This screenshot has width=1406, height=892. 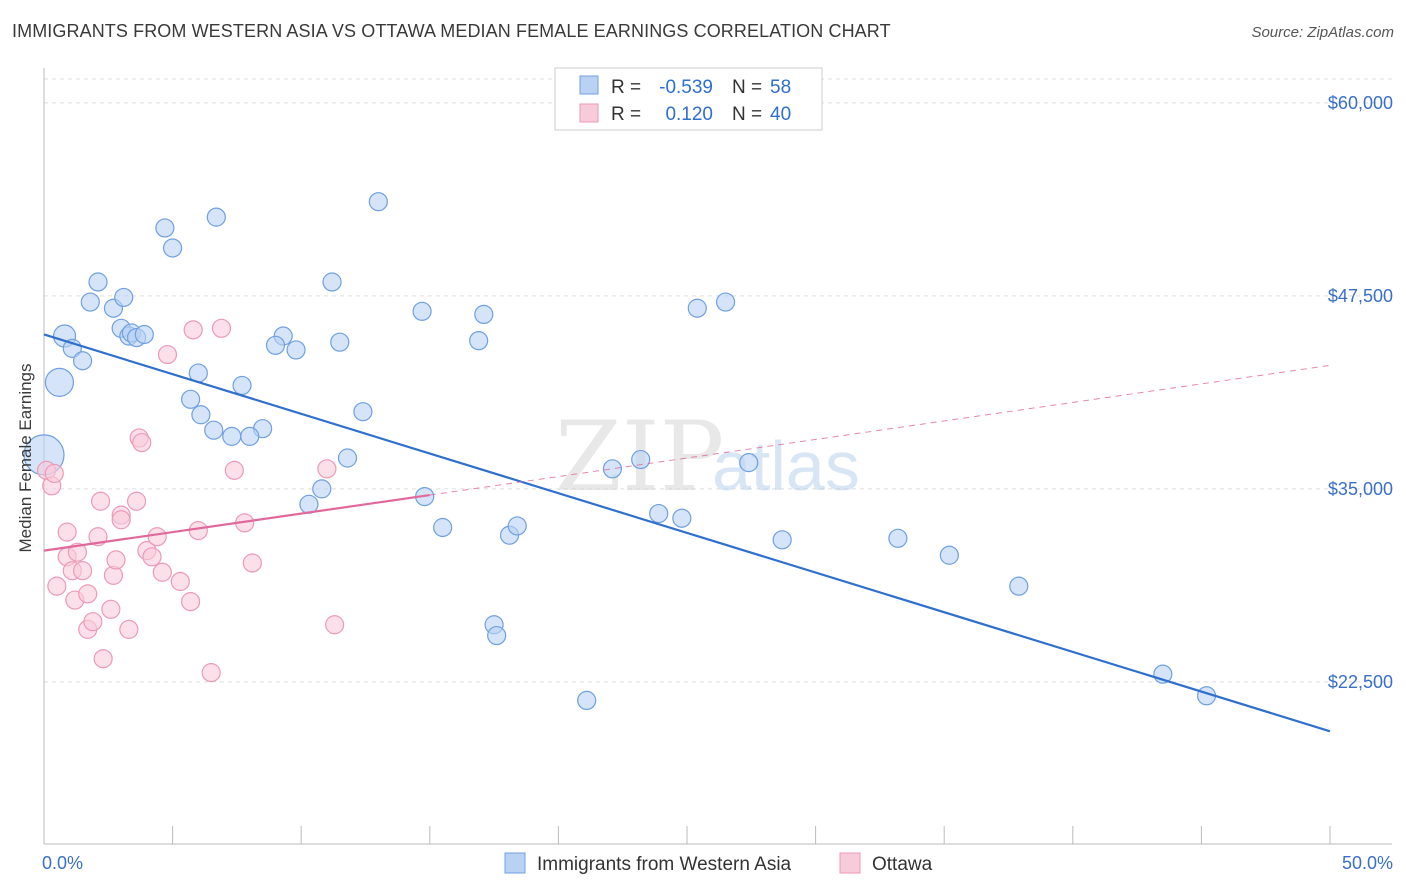 I want to click on x-tick-label: 50.0%, so click(x=1367, y=863).